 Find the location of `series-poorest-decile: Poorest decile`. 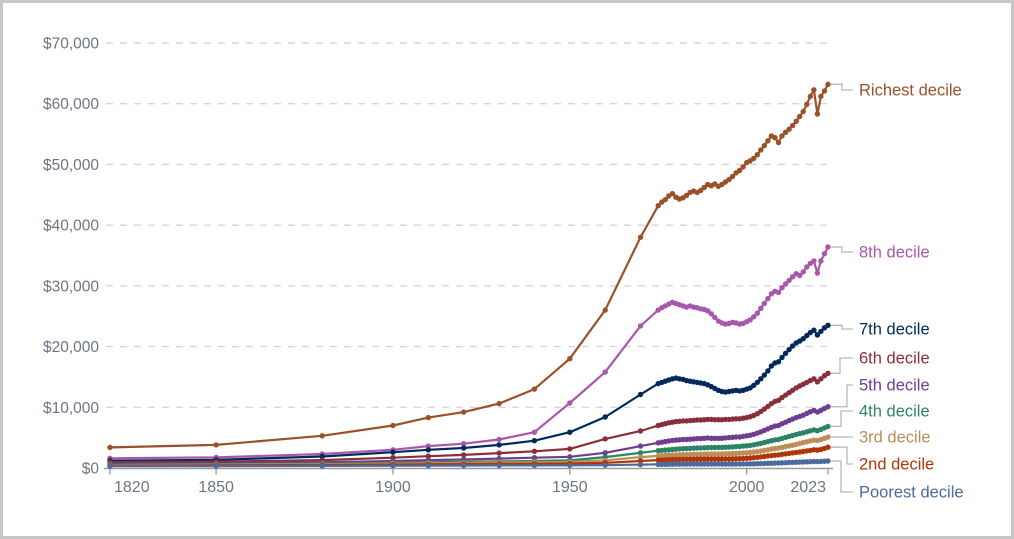

series-poorest-decile: Poorest decile is located at coordinates (535, 480).